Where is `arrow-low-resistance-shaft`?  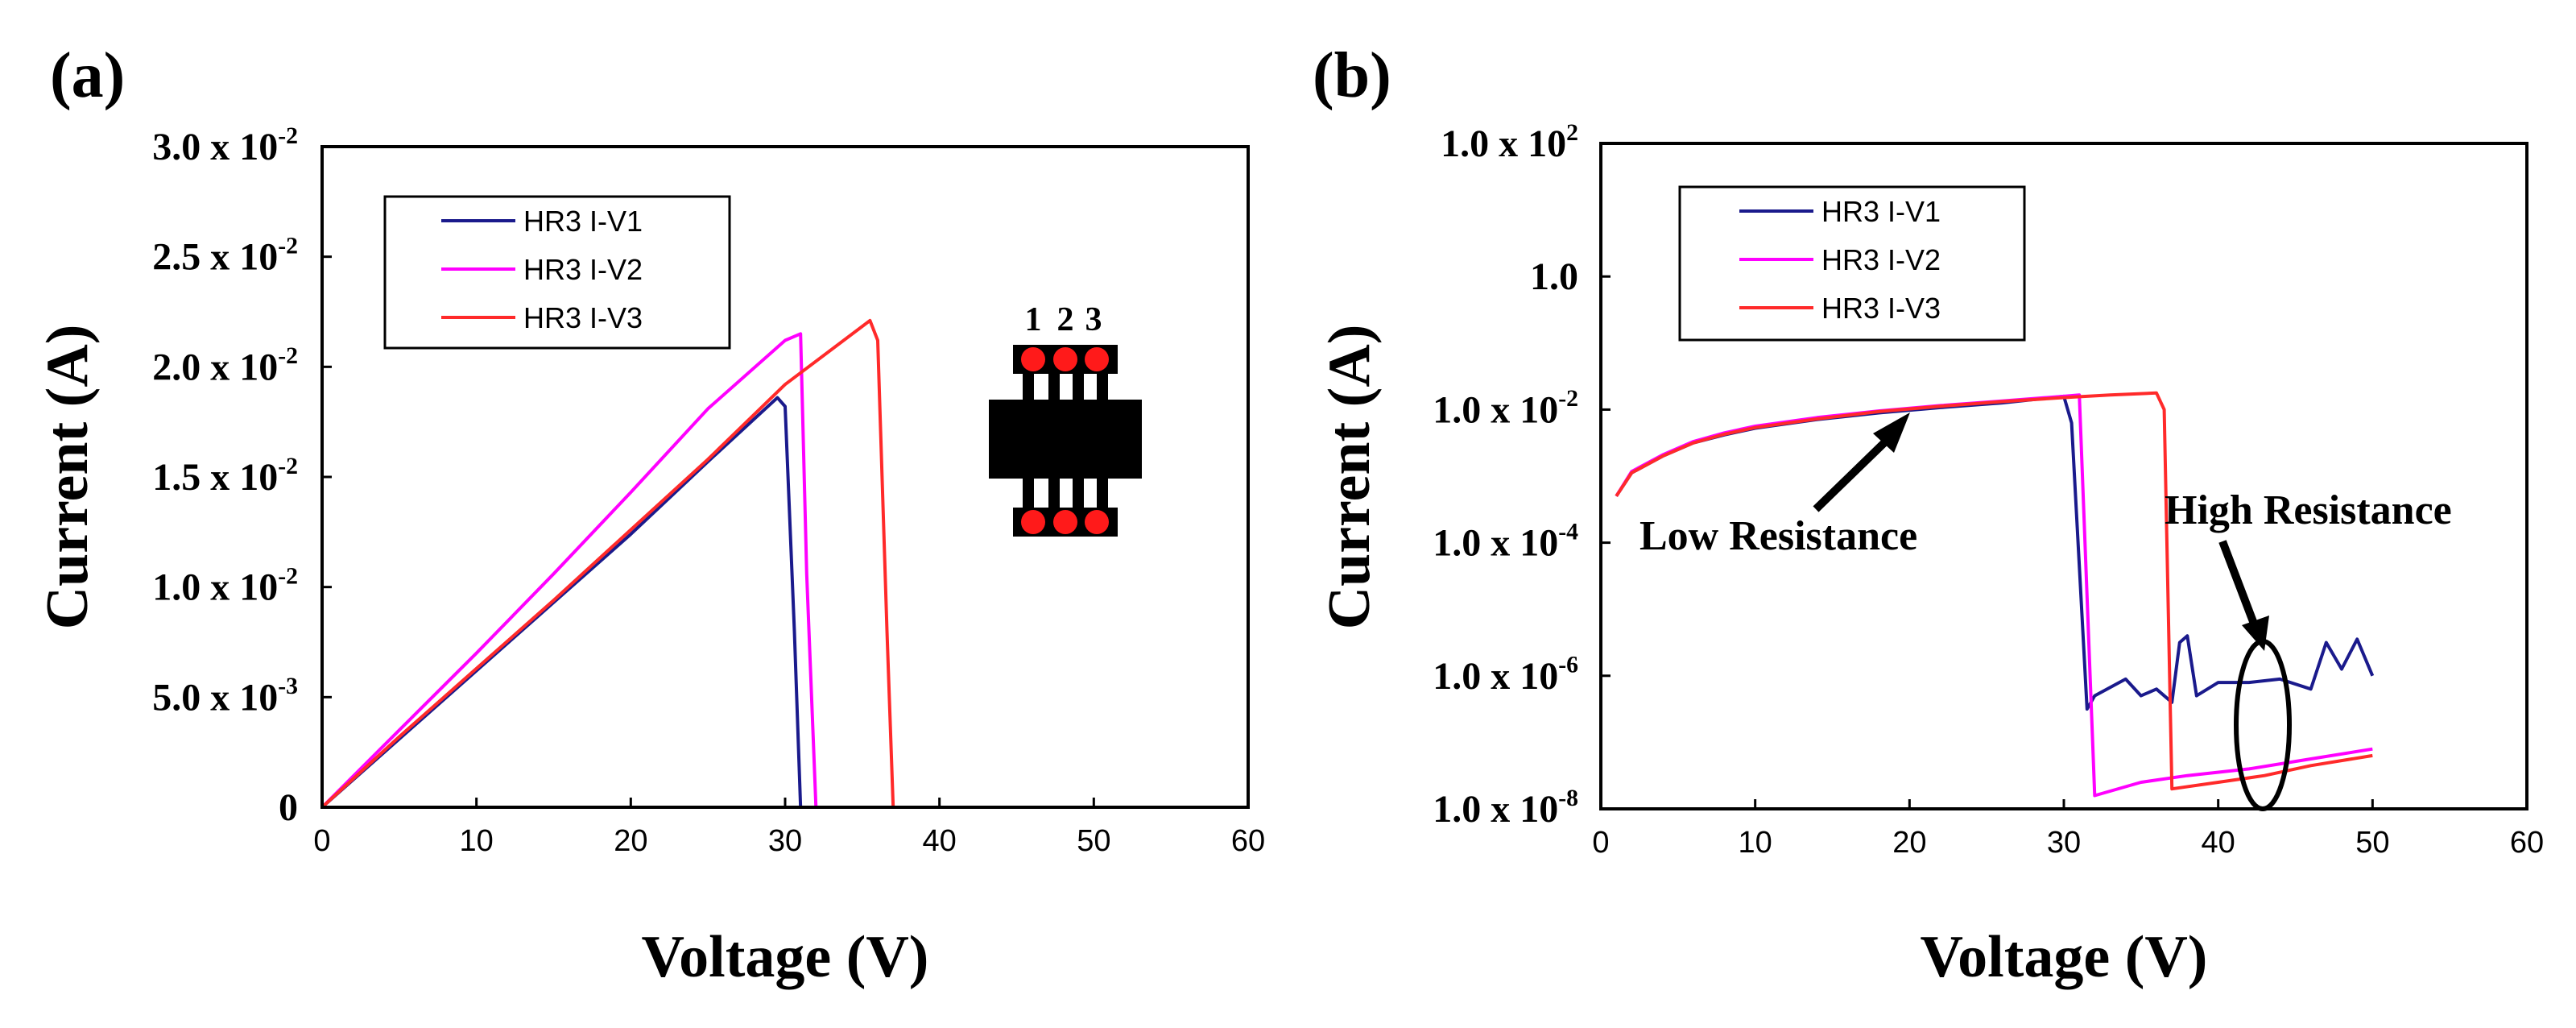 arrow-low-resistance-shaft is located at coordinates (1857, 470).